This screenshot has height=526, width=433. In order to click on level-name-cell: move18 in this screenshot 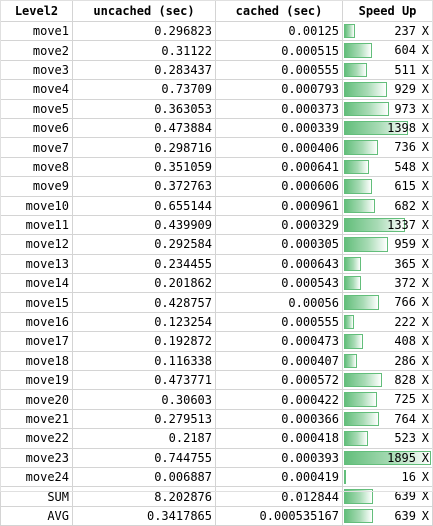, I will do `click(36, 361)`.